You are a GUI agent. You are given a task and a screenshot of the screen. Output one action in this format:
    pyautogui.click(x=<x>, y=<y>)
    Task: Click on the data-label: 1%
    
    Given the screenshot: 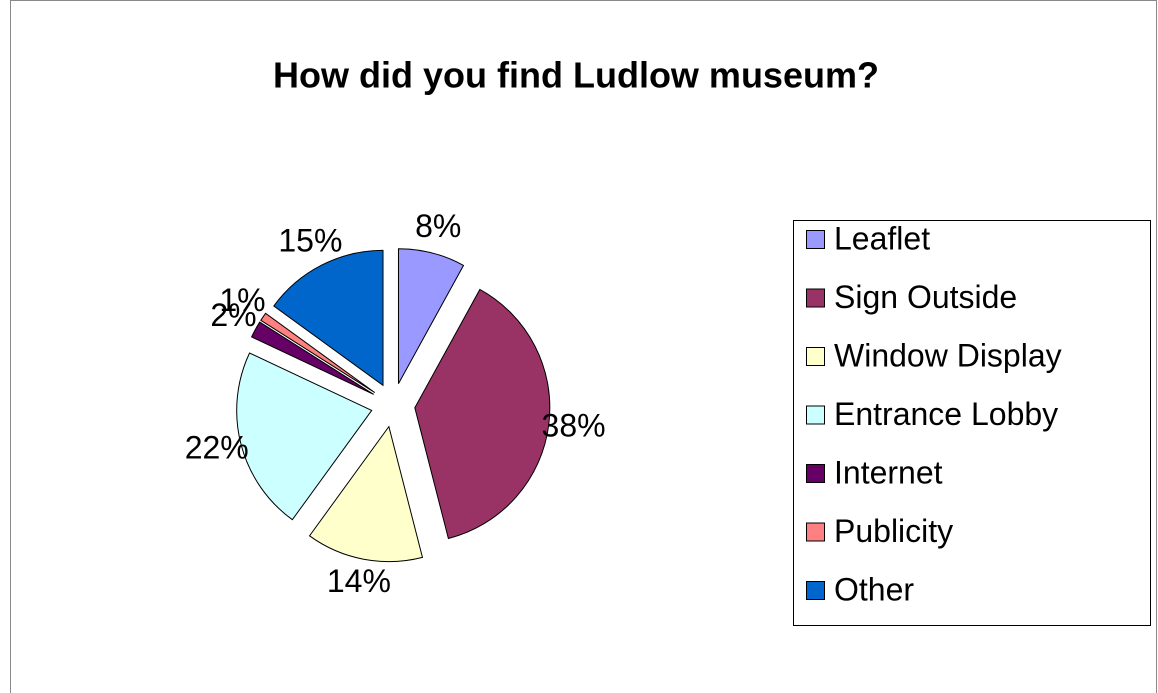 What is the action you would take?
    pyautogui.click(x=242, y=300)
    